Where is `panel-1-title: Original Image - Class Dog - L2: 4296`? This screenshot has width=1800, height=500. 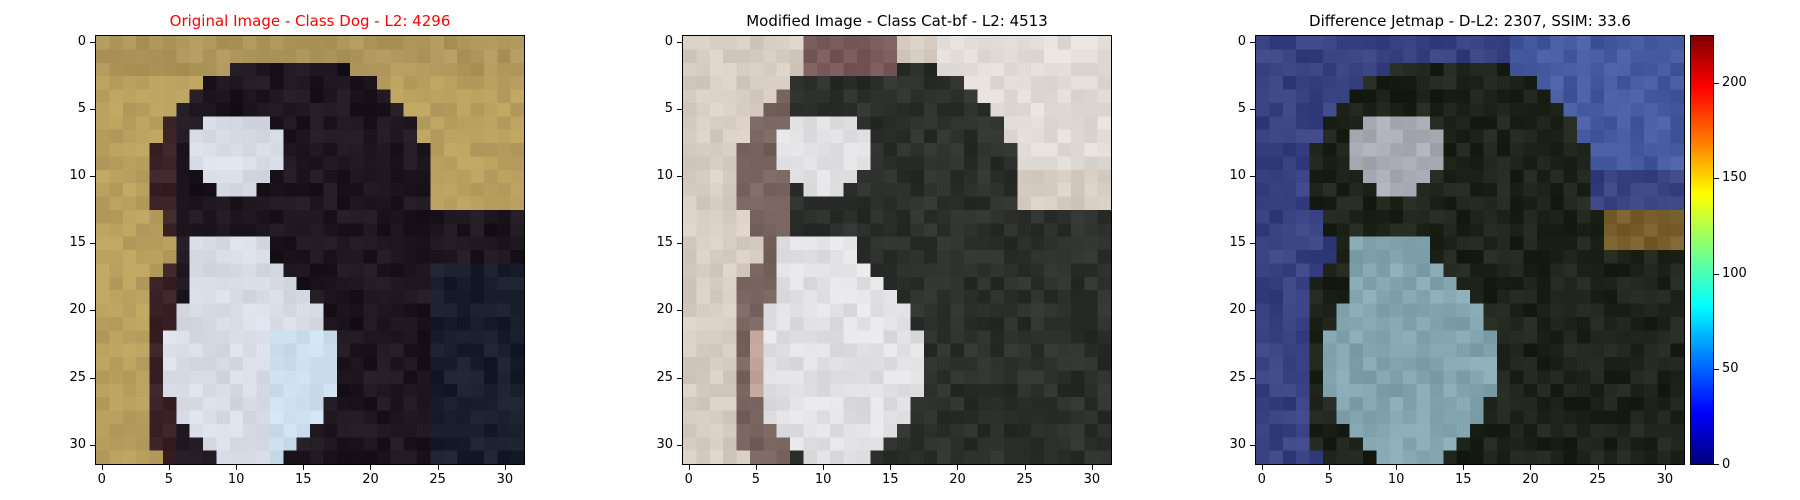 panel-1-title: Original Image - Class Dog - L2: 4296 is located at coordinates (310, 21).